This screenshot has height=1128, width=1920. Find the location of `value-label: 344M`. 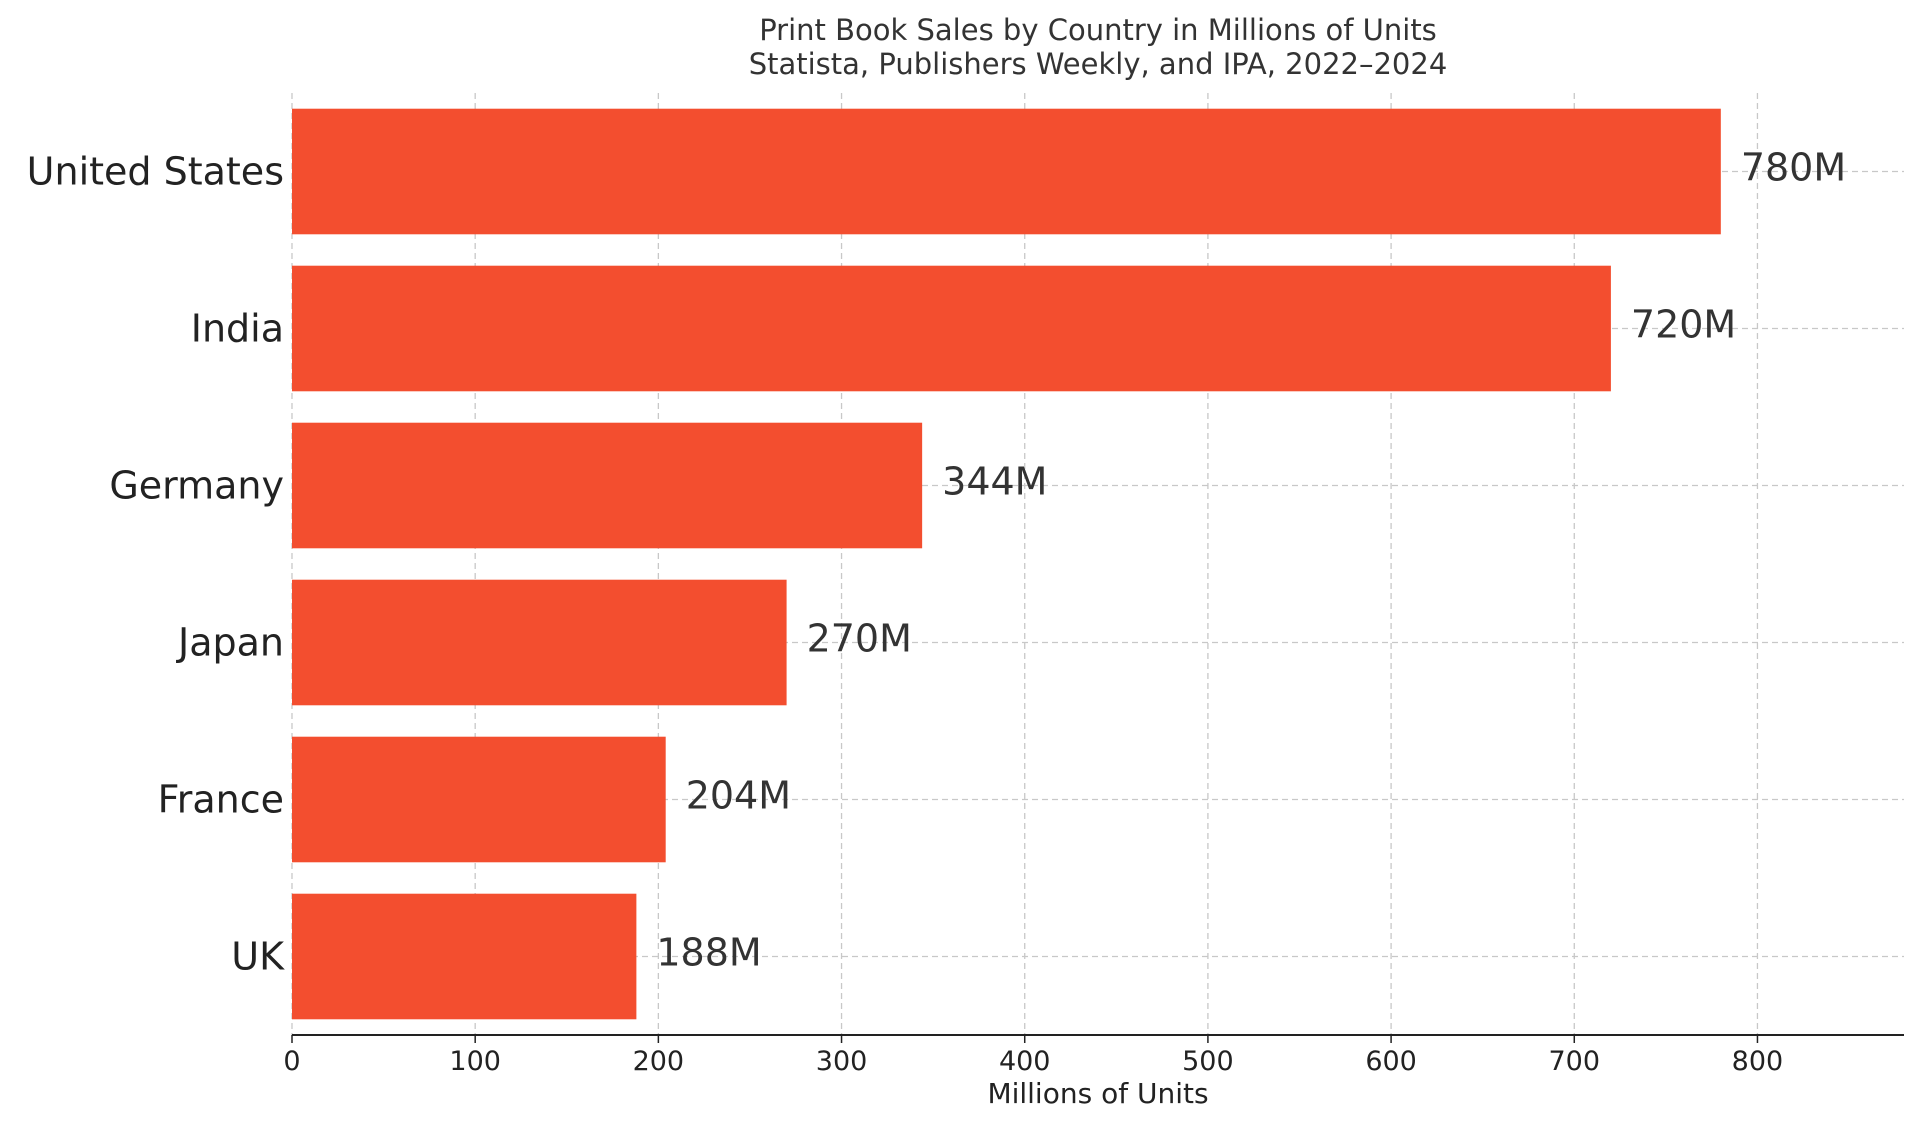

value-label: 344M is located at coordinates (994, 482).